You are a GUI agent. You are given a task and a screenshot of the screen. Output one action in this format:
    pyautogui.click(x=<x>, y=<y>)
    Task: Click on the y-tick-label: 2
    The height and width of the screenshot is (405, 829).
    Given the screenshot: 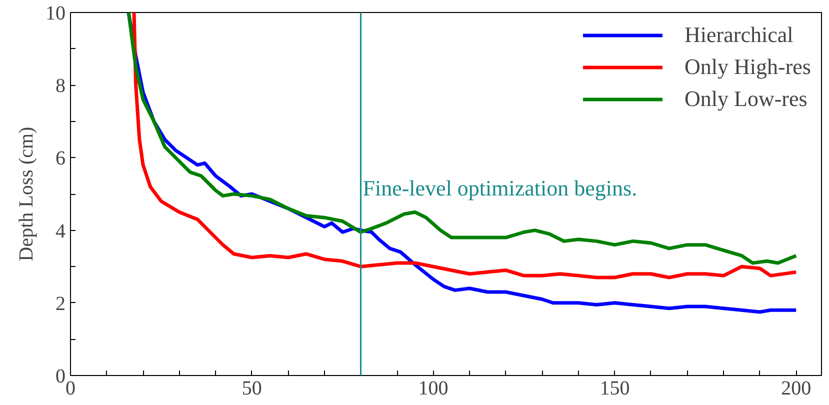 What is the action you would take?
    pyautogui.click(x=61, y=303)
    